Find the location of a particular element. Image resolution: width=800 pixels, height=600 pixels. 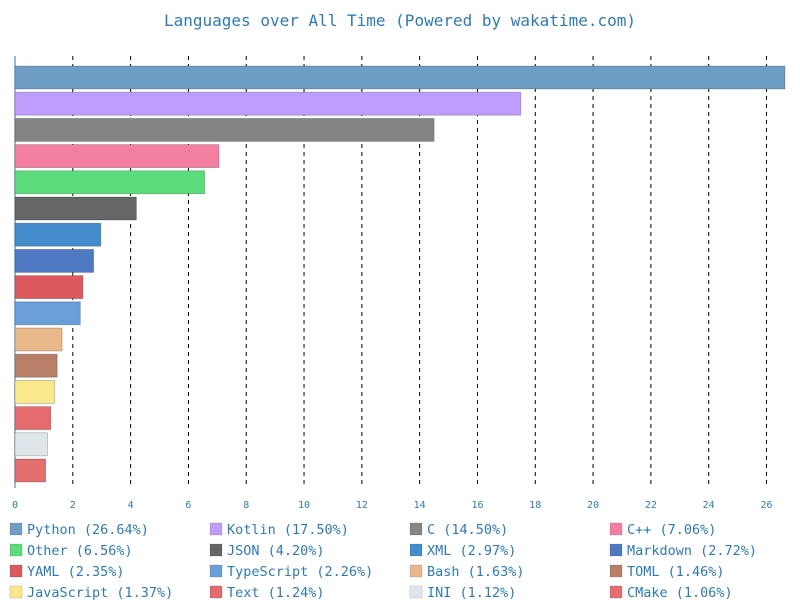

x-tick-label: 4 is located at coordinates (131, 505).